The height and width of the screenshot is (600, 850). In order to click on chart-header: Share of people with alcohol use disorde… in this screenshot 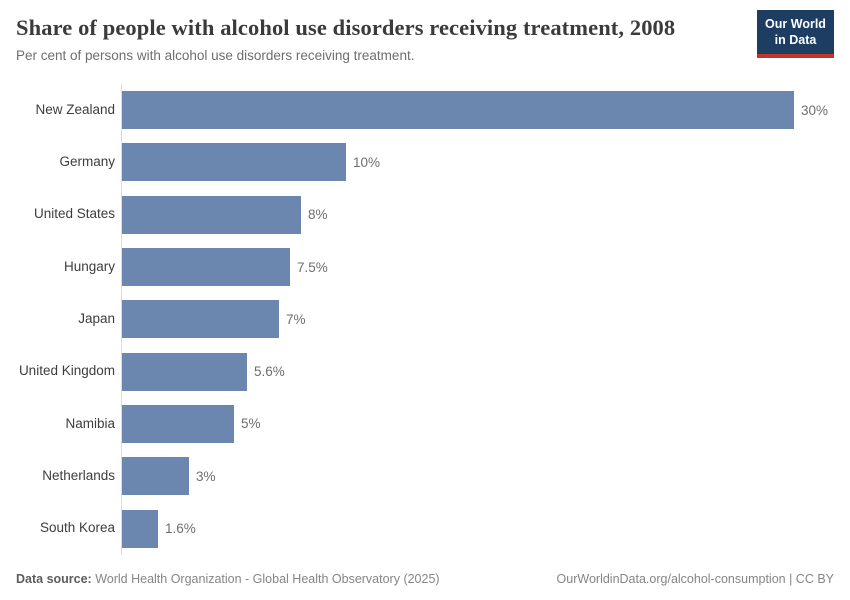, I will do `click(425, 36)`.